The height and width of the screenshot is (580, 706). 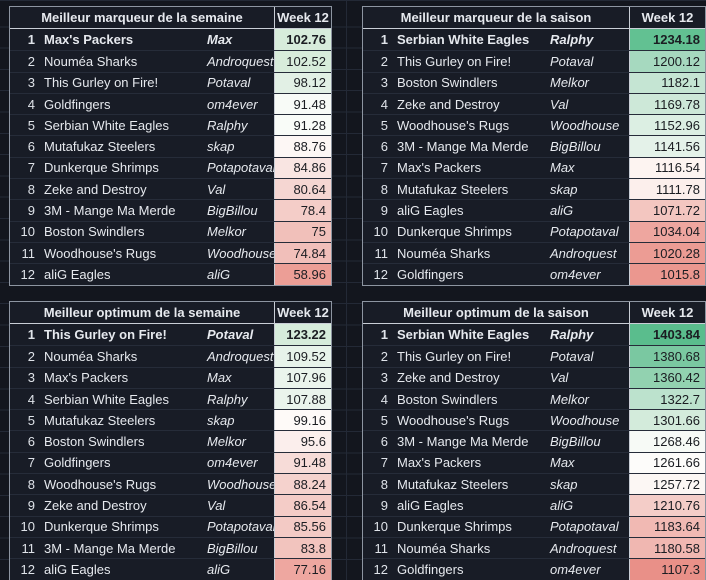 What do you see at coordinates (77, 569) in the screenshot?
I see `team-cell: aliG Eagles` at bounding box center [77, 569].